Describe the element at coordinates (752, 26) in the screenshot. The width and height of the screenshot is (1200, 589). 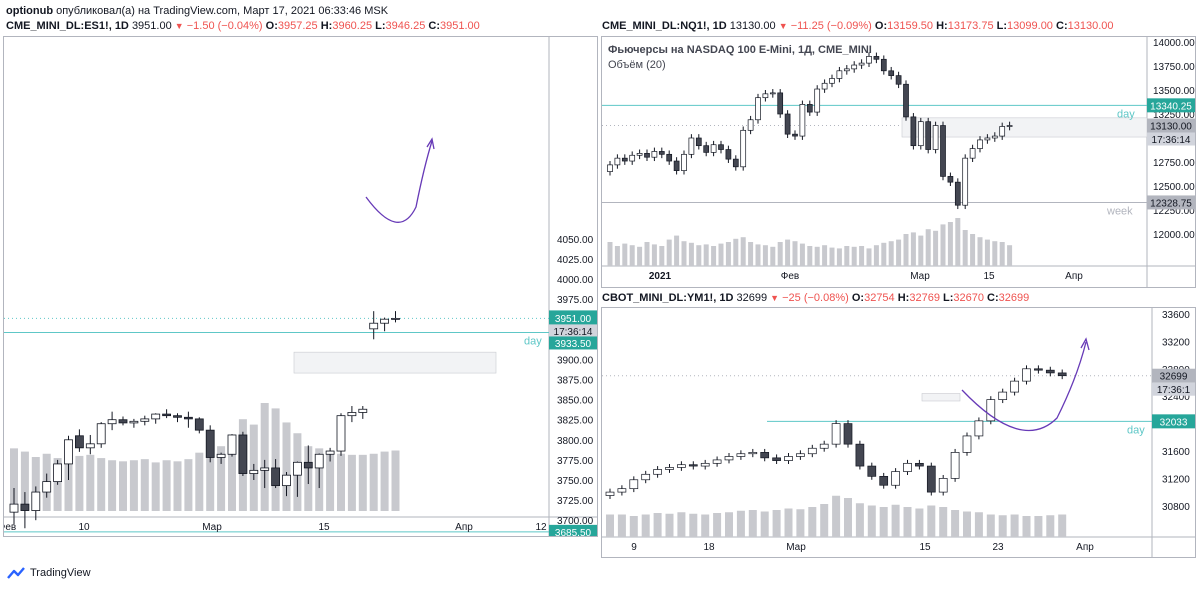
I see `nq-last: 13130.00` at that location.